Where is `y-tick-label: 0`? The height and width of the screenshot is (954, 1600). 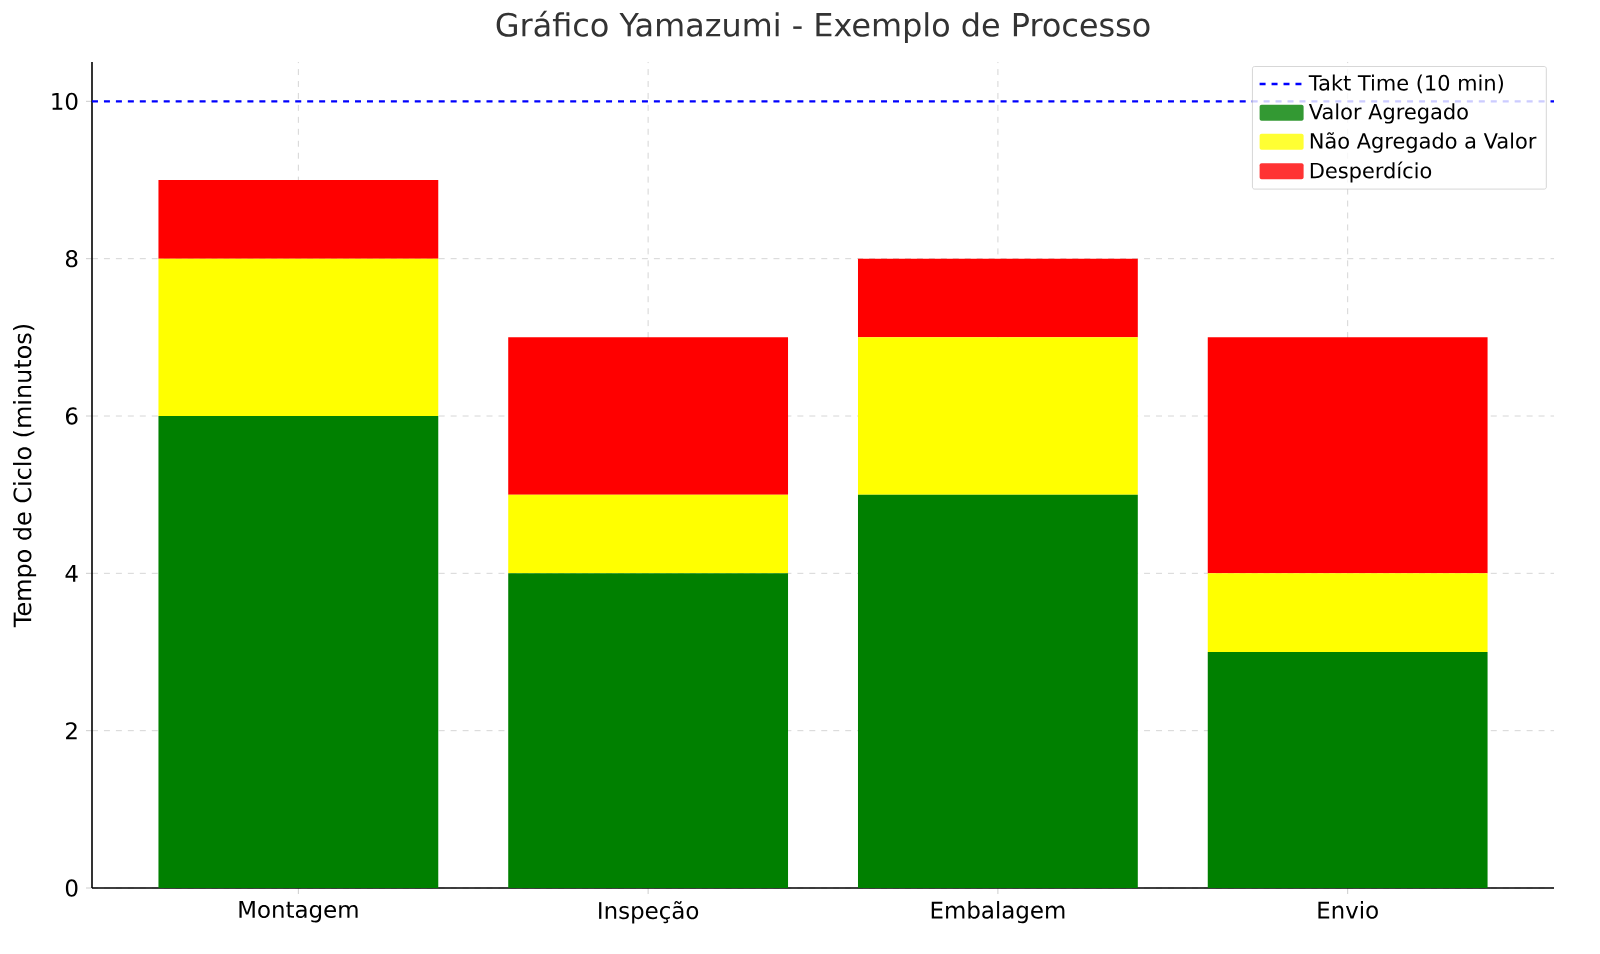 y-tick-label: 0 is located at coordinates (71, 888).